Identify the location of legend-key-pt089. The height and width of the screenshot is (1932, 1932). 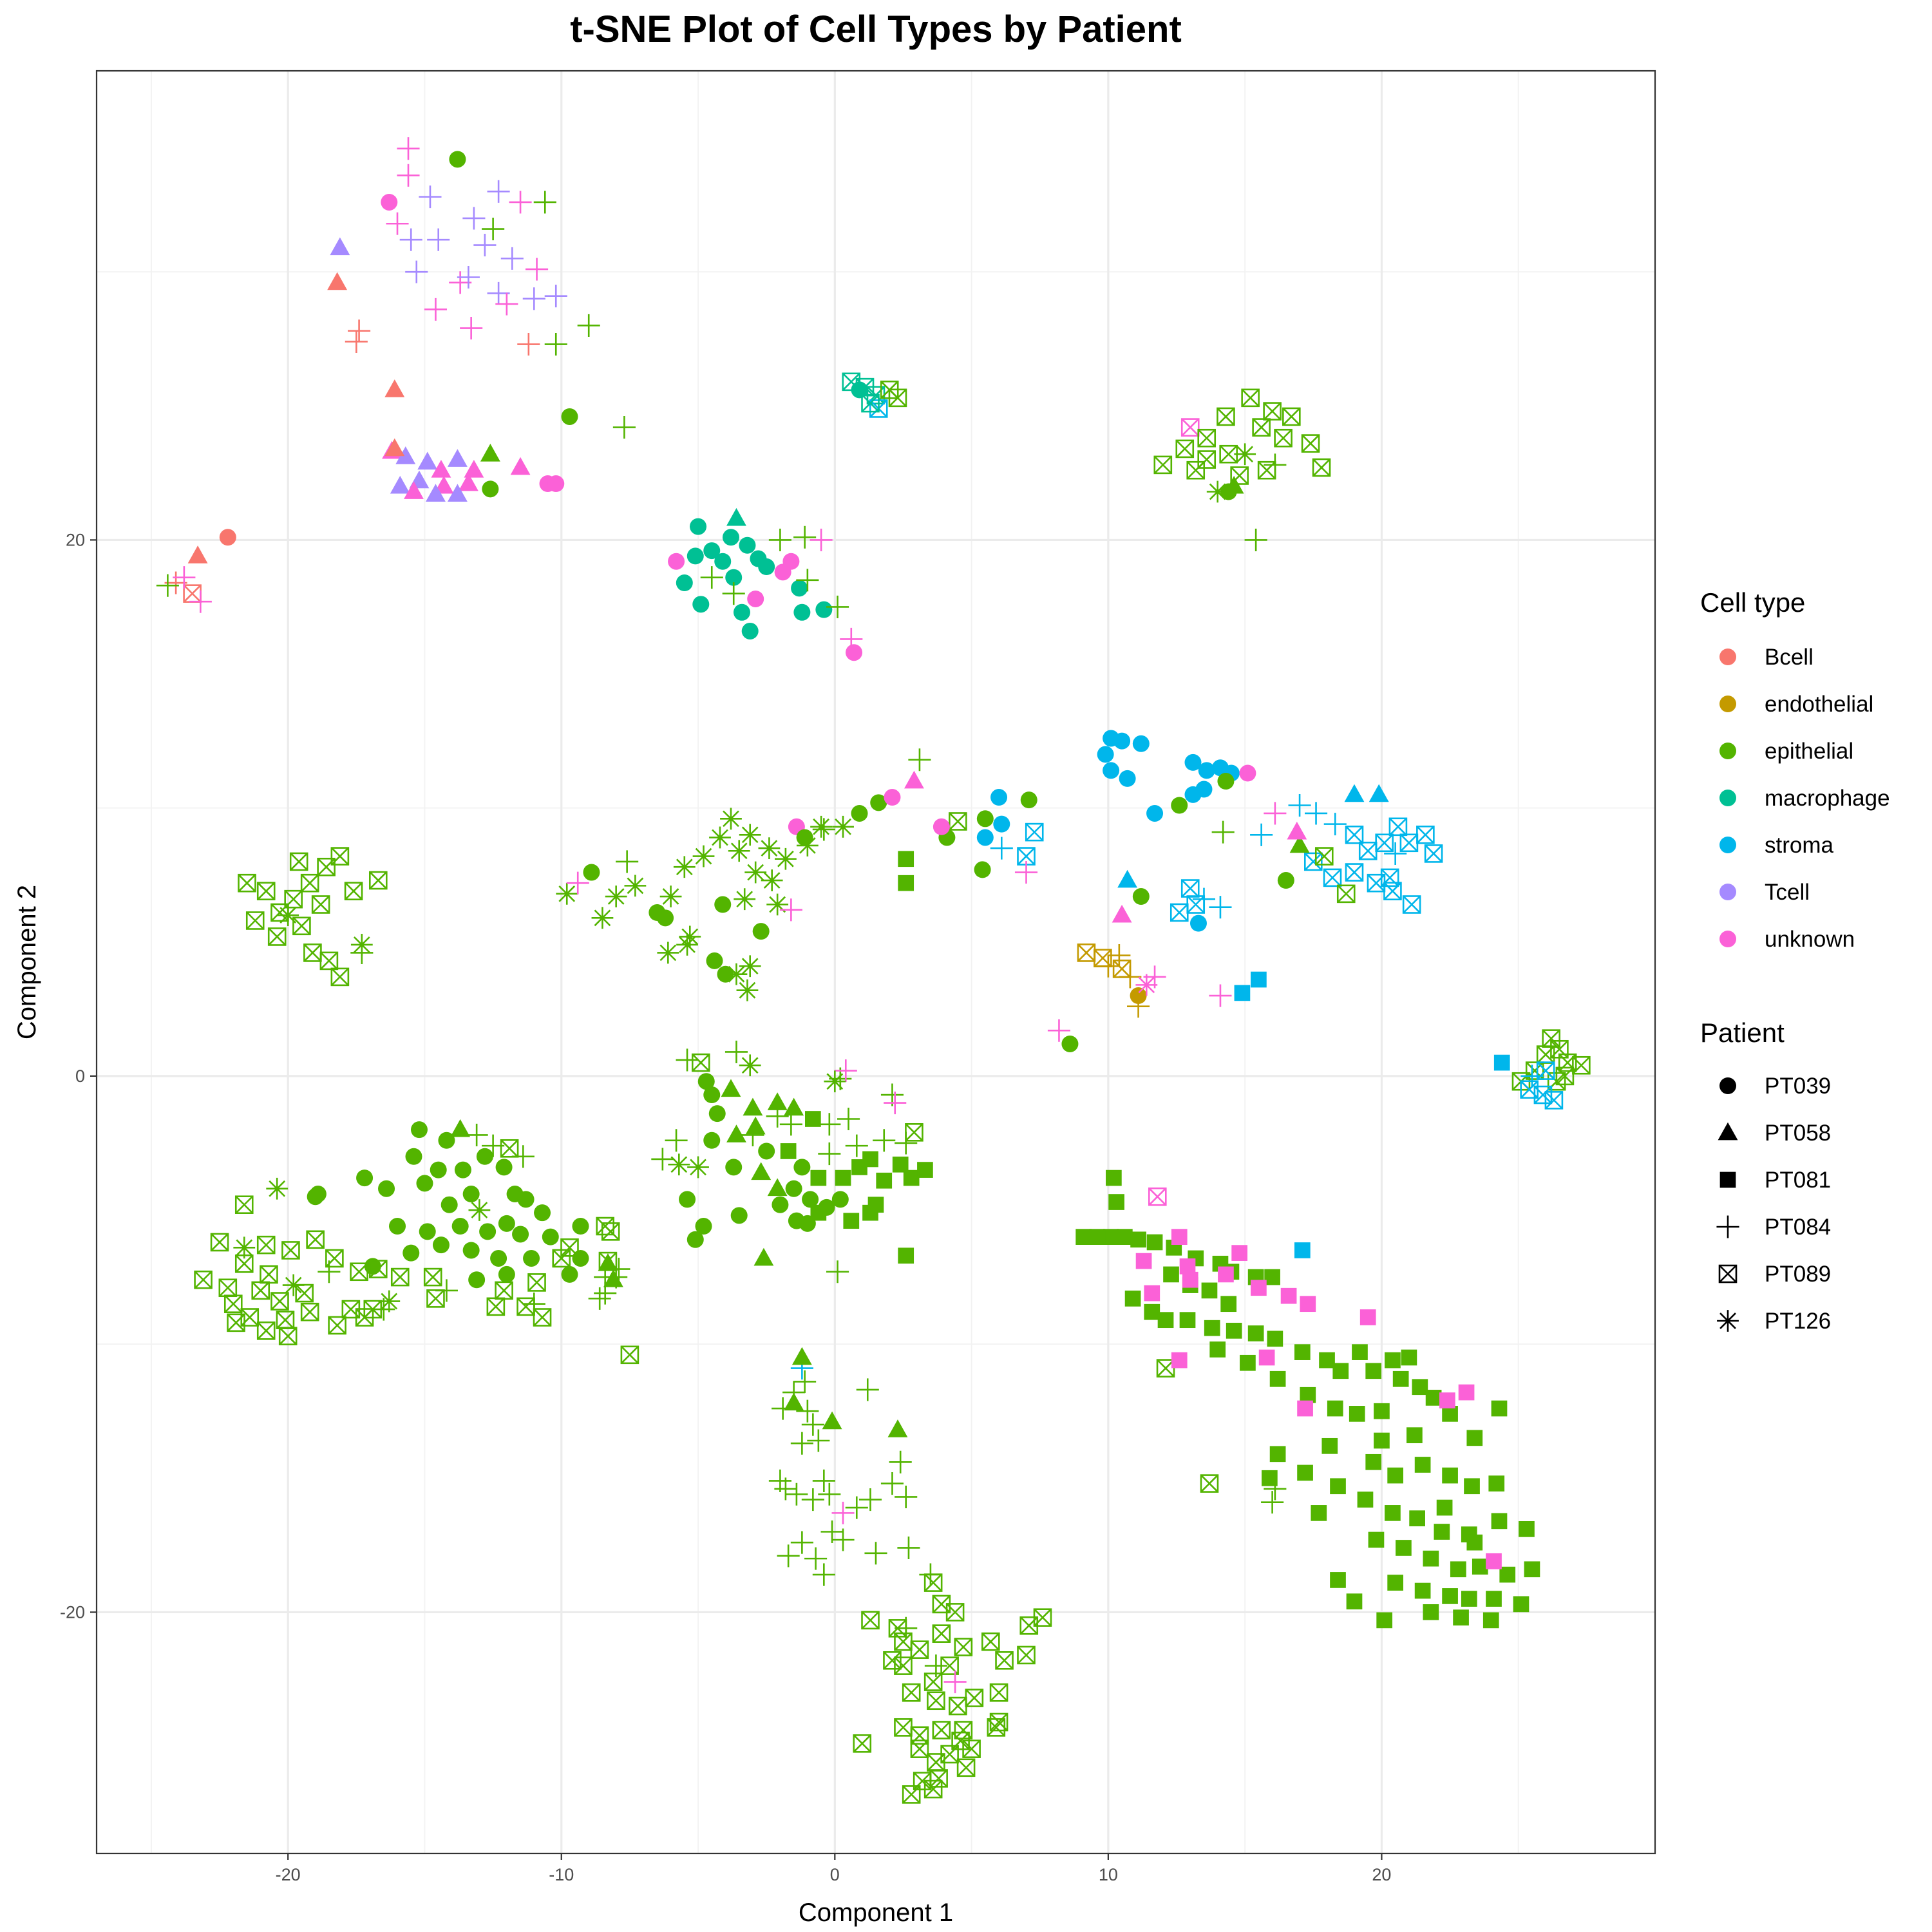
(1728, 1273).